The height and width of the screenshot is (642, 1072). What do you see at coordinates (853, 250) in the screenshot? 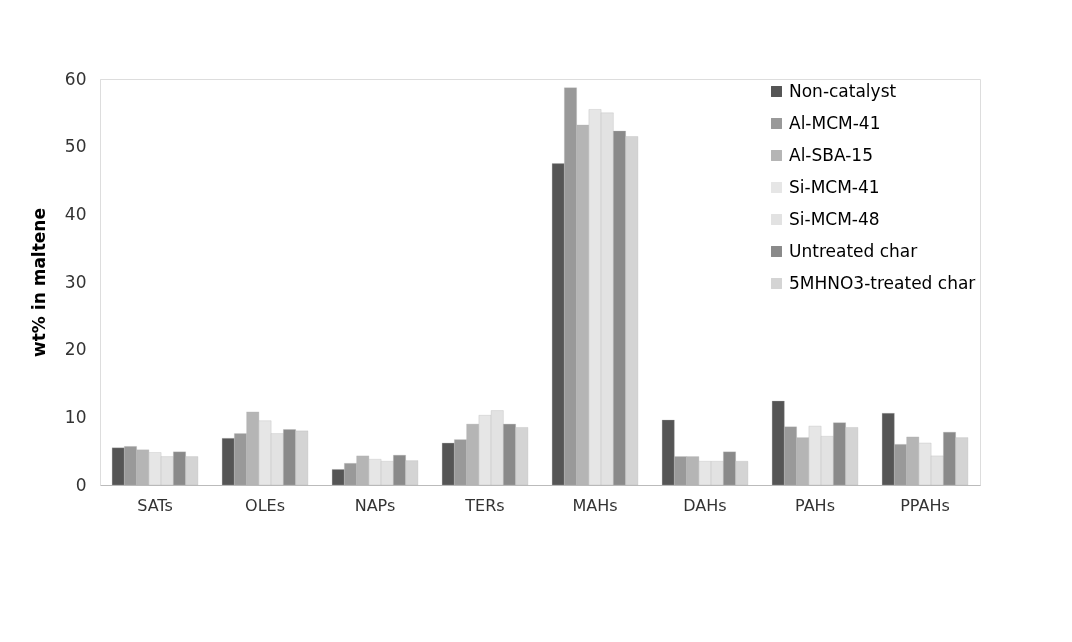
I see `legend-label: Untreated char` at bounding box center [853, 250].